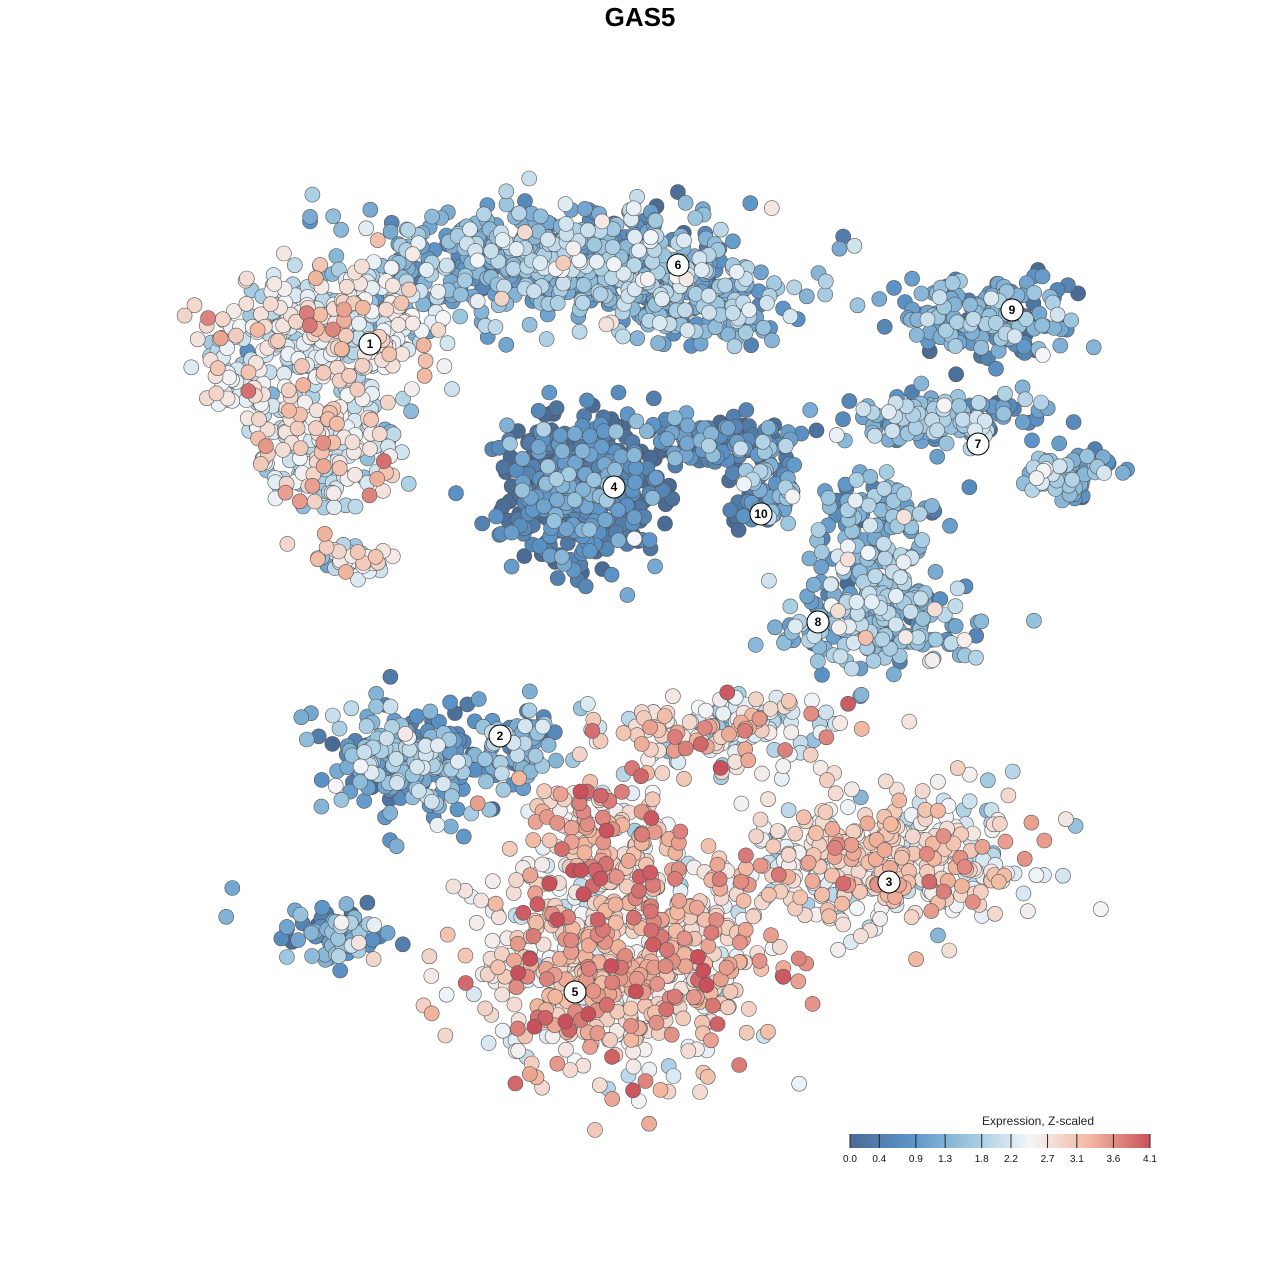  Describe the element at coordinates (1113, 1159) in the screenshot. I see `legend-tick-label: 3.6` at that location.